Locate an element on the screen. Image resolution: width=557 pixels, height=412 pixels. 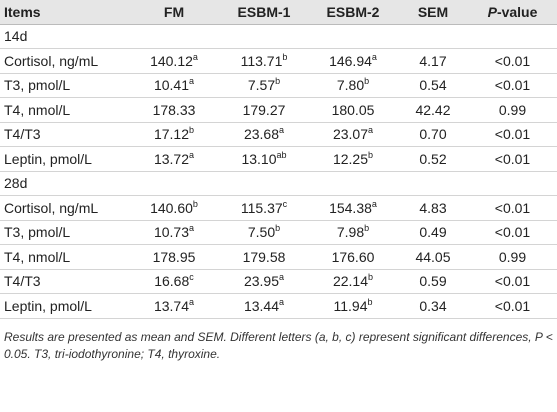
item-label: T3, pmol/L is located at coordinates (64, 85).